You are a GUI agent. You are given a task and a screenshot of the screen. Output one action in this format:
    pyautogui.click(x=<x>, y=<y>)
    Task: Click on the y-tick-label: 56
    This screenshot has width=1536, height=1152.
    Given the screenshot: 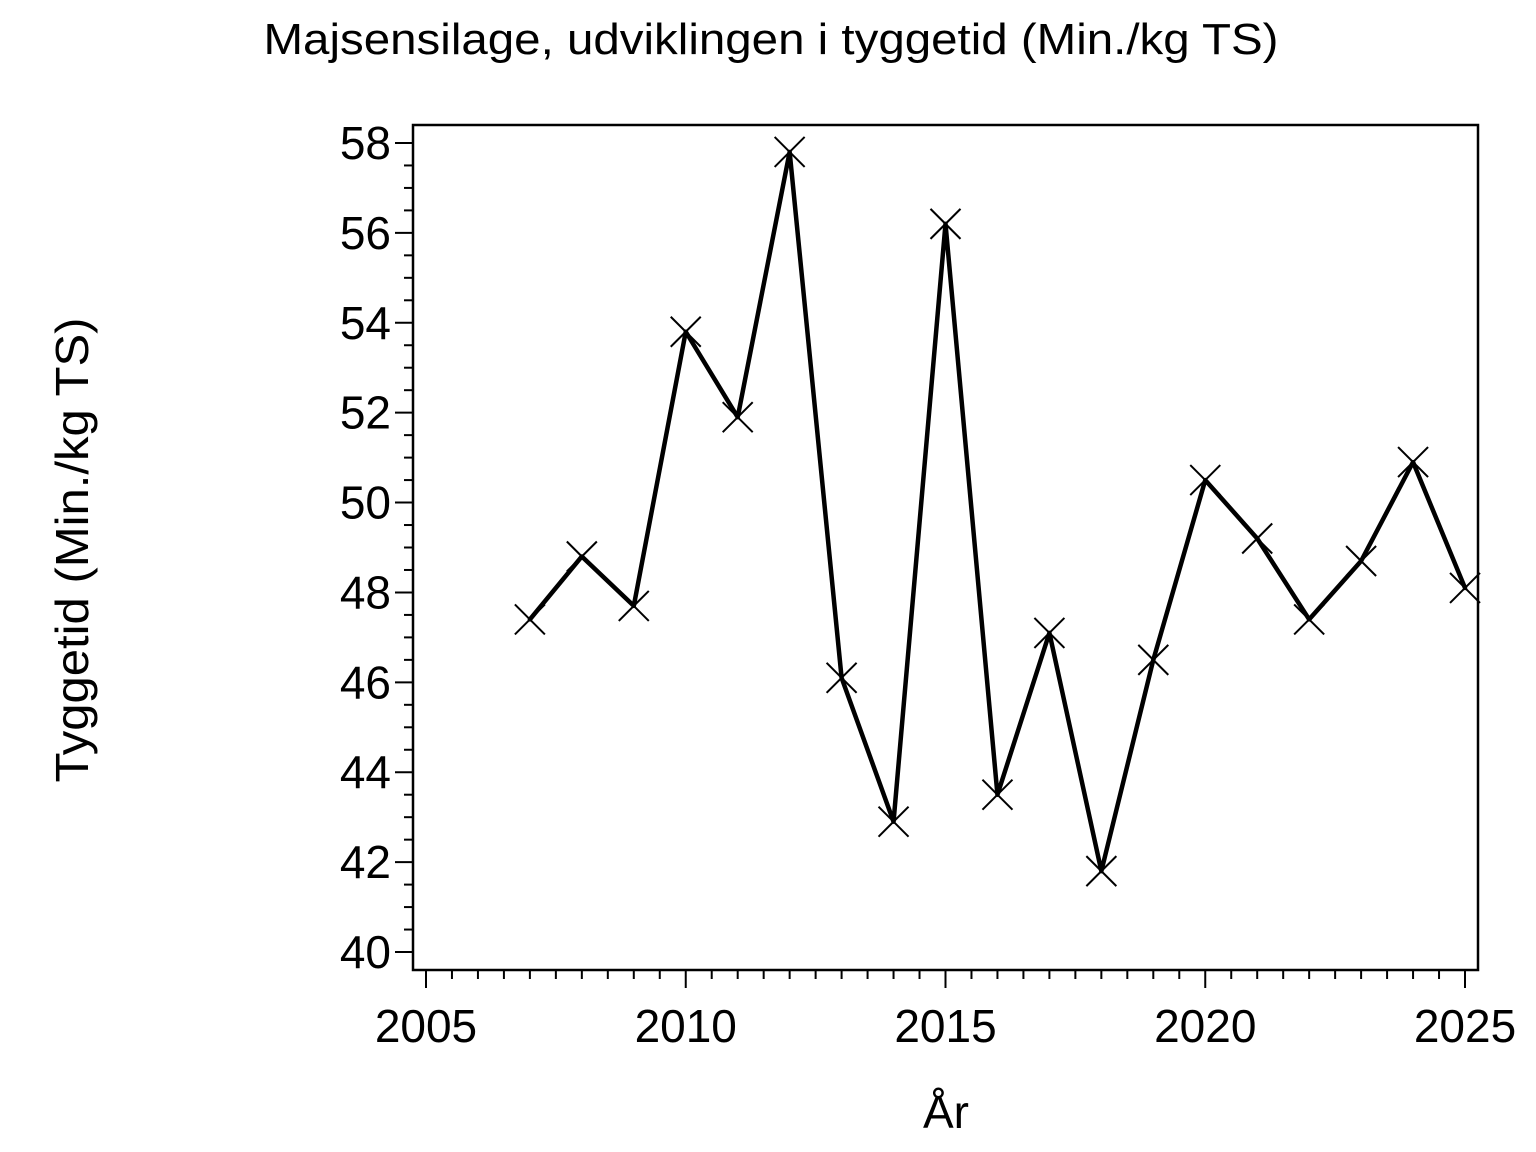 What is the action you would take?
    pyautogui.click(x=365, y=233)
    